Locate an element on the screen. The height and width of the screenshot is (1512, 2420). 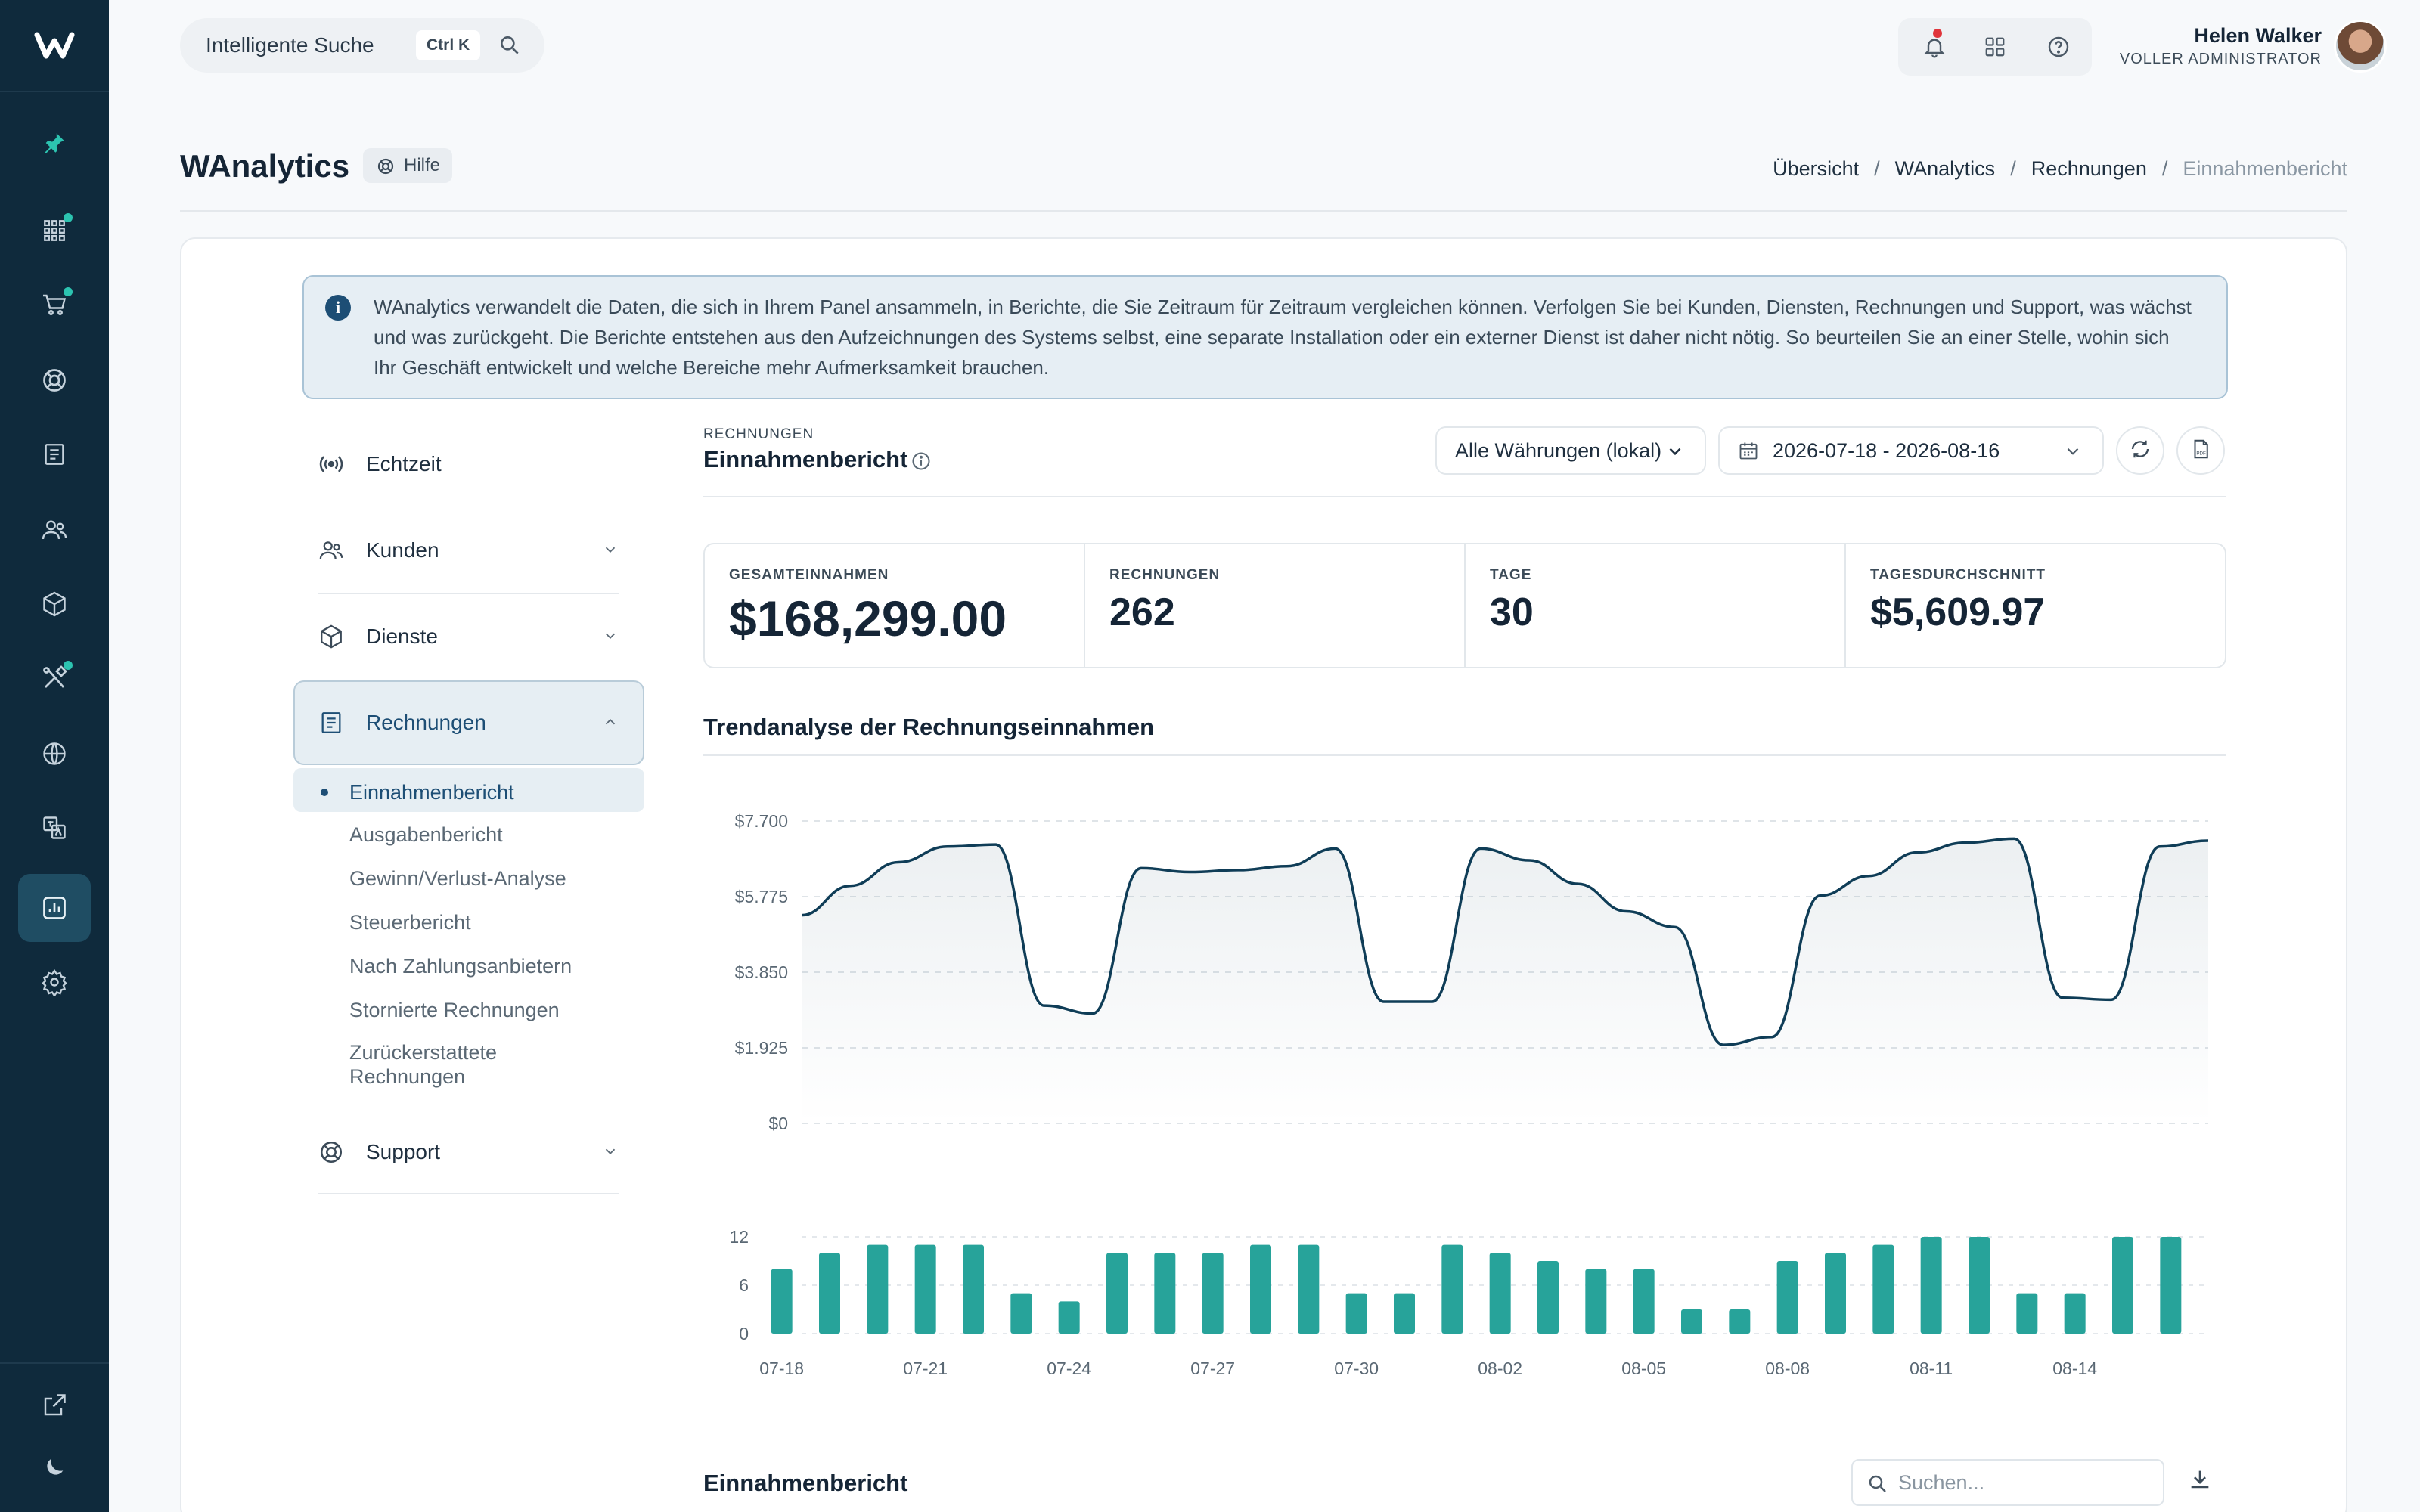
help-circle-icon is located at coordinates (2058, 47).